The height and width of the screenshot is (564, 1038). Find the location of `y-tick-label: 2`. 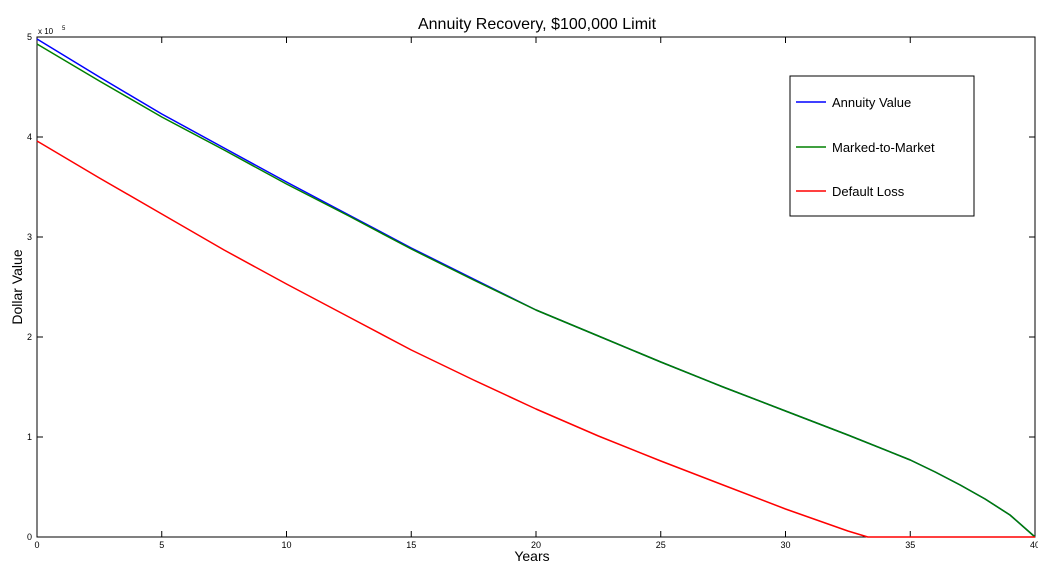

y-tick-label: 2 is located at coordinates (29, 337).